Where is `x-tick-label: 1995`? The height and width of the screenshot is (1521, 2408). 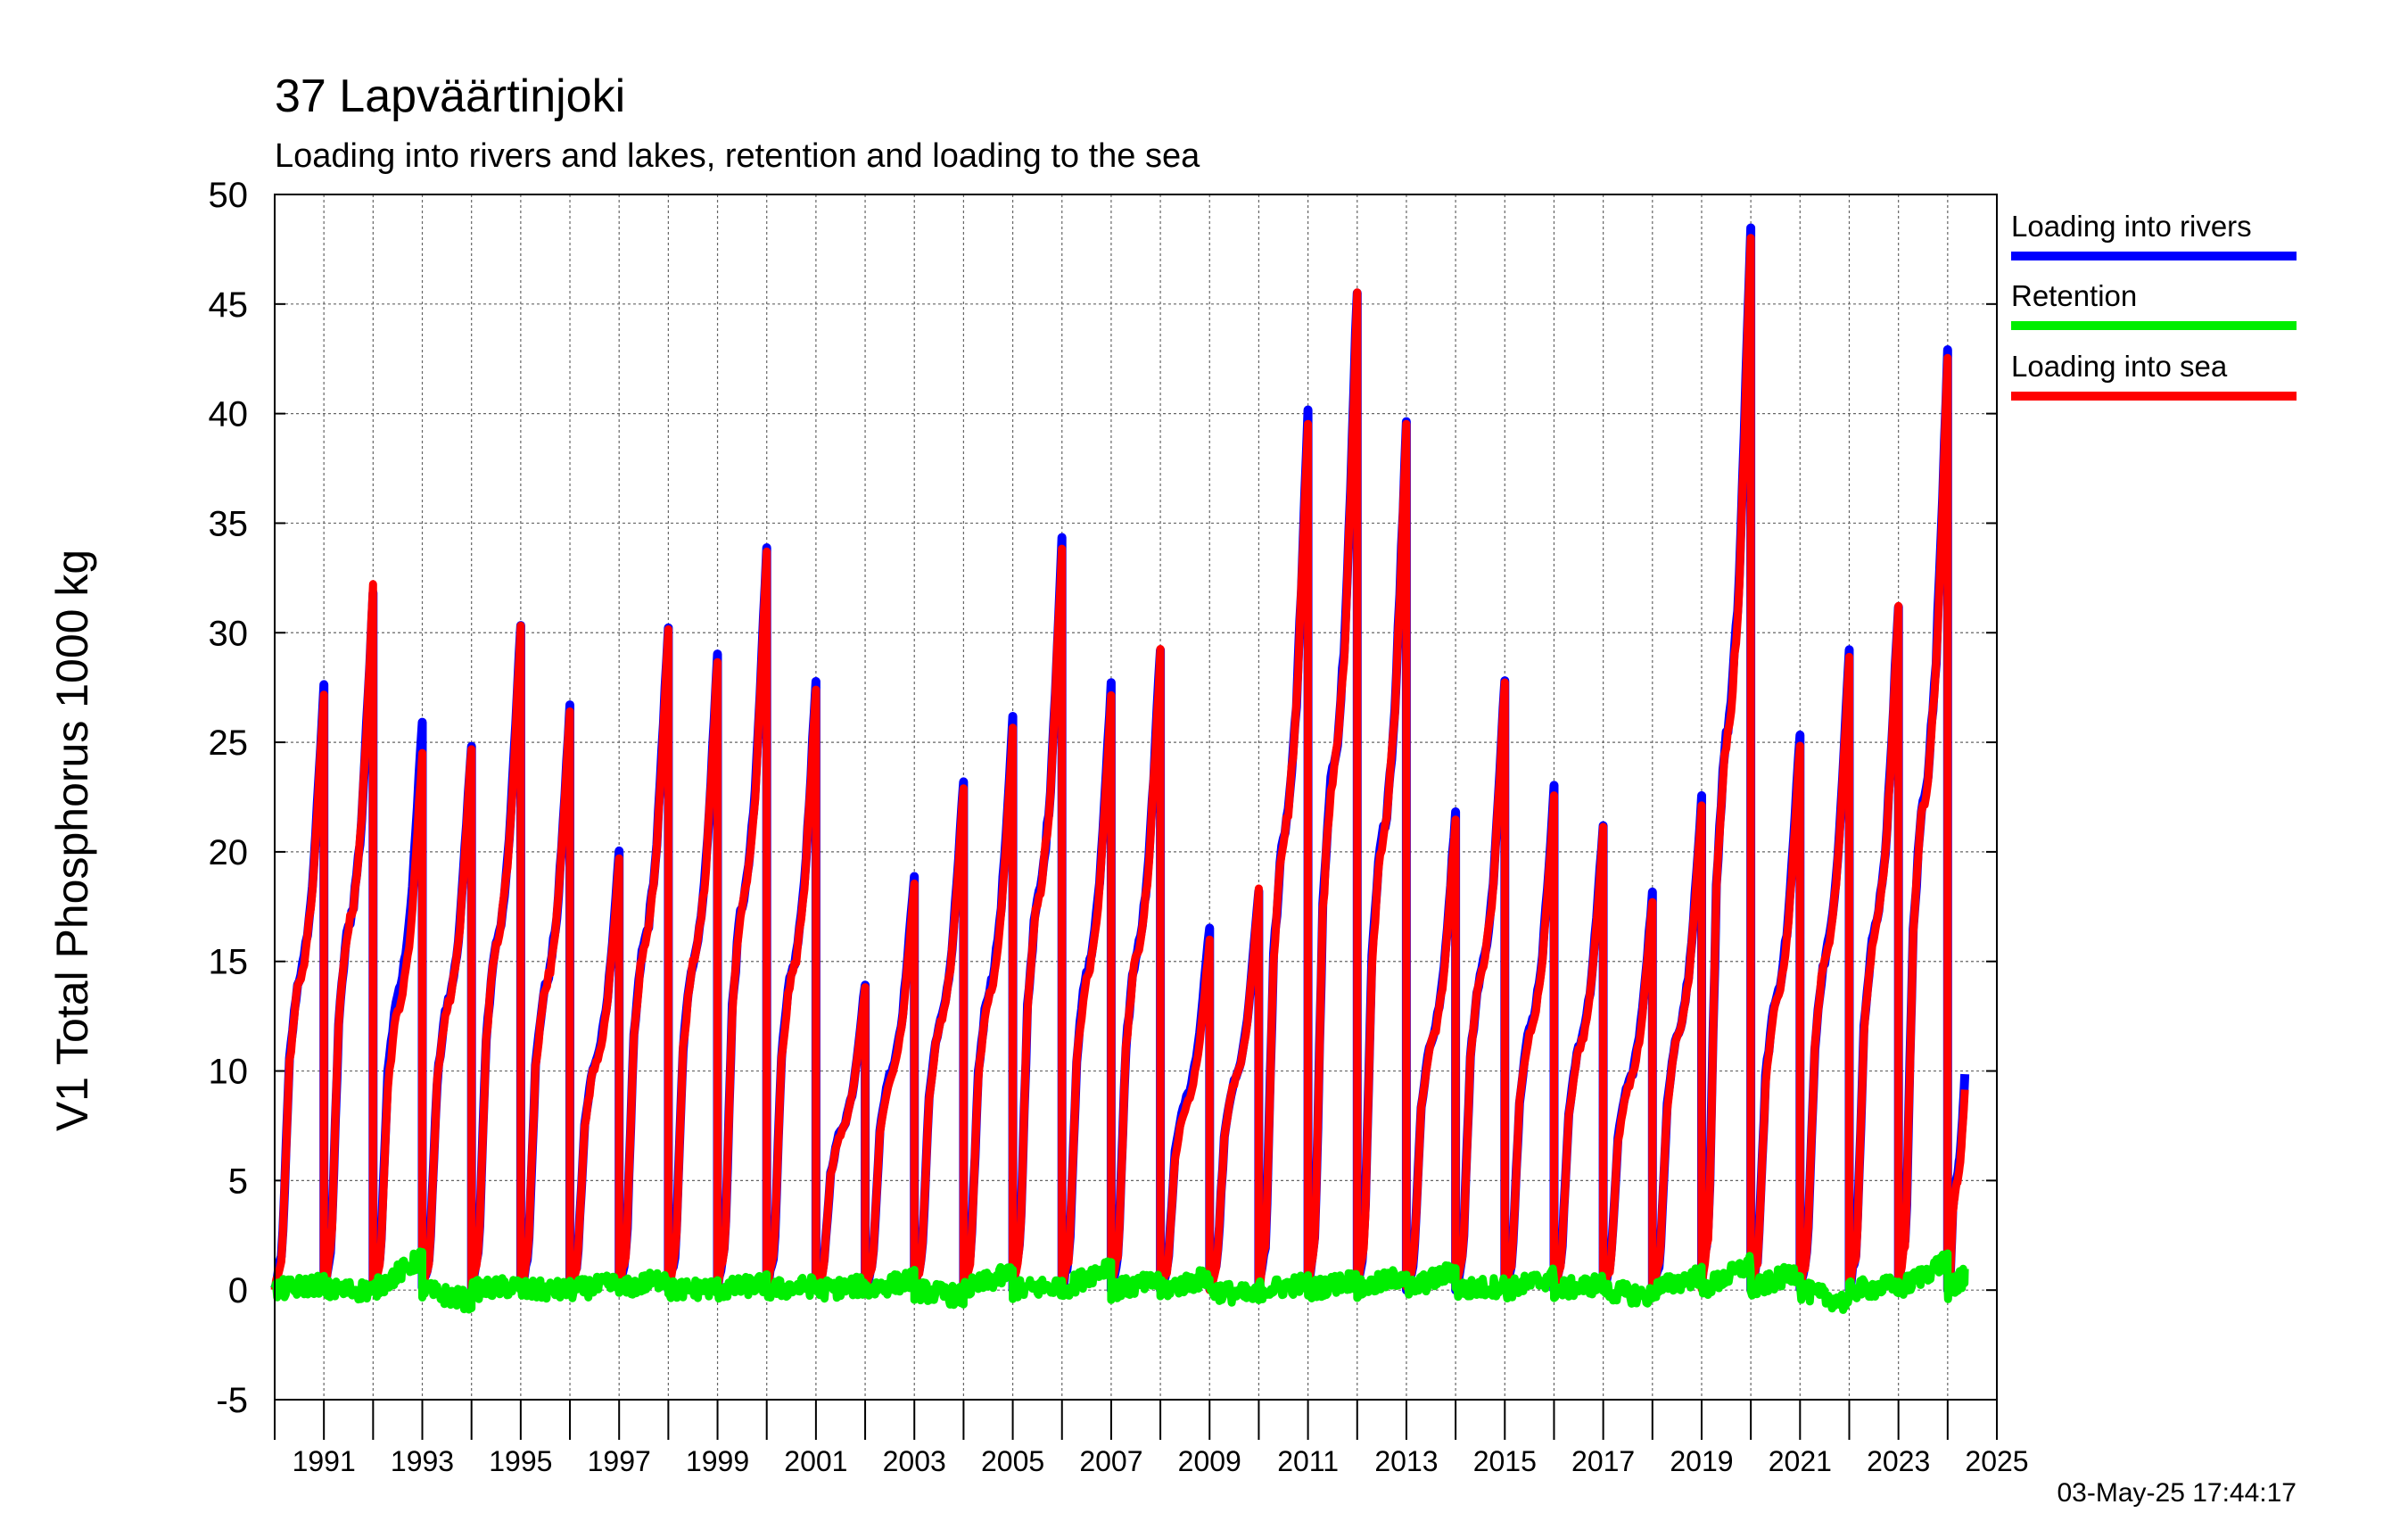 x-tick-label: 1995 is located at coordinates (520, 1461).